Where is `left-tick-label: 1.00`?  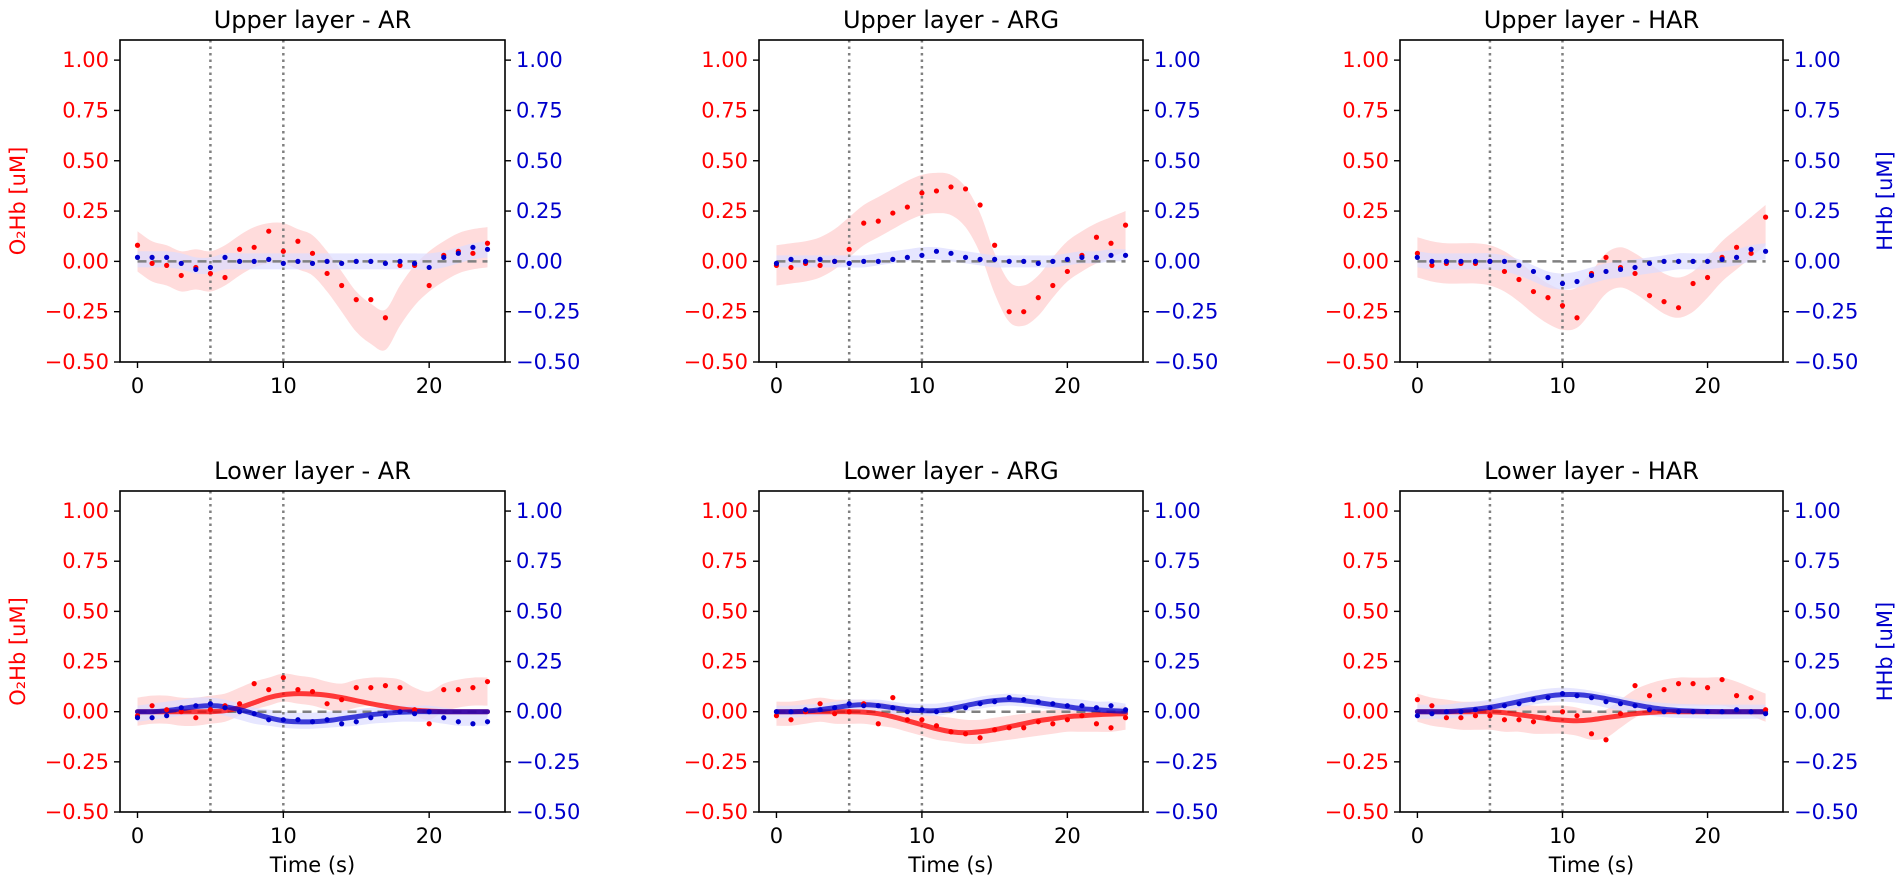
left-tick-label: 1.00 is located at coordinates (724, 511).